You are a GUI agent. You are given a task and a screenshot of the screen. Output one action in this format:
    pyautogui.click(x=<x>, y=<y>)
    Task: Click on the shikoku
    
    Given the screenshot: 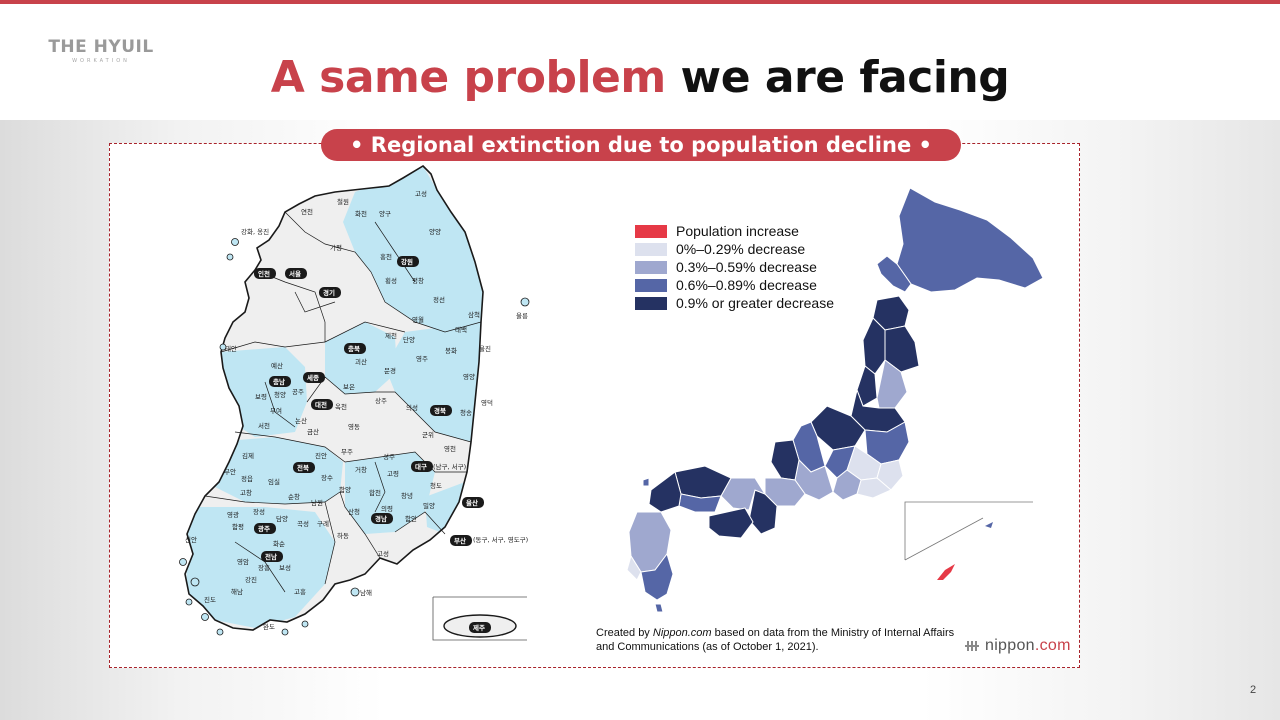 What is the action you would take?
    pyautogui.click(x=731, y=523)
    